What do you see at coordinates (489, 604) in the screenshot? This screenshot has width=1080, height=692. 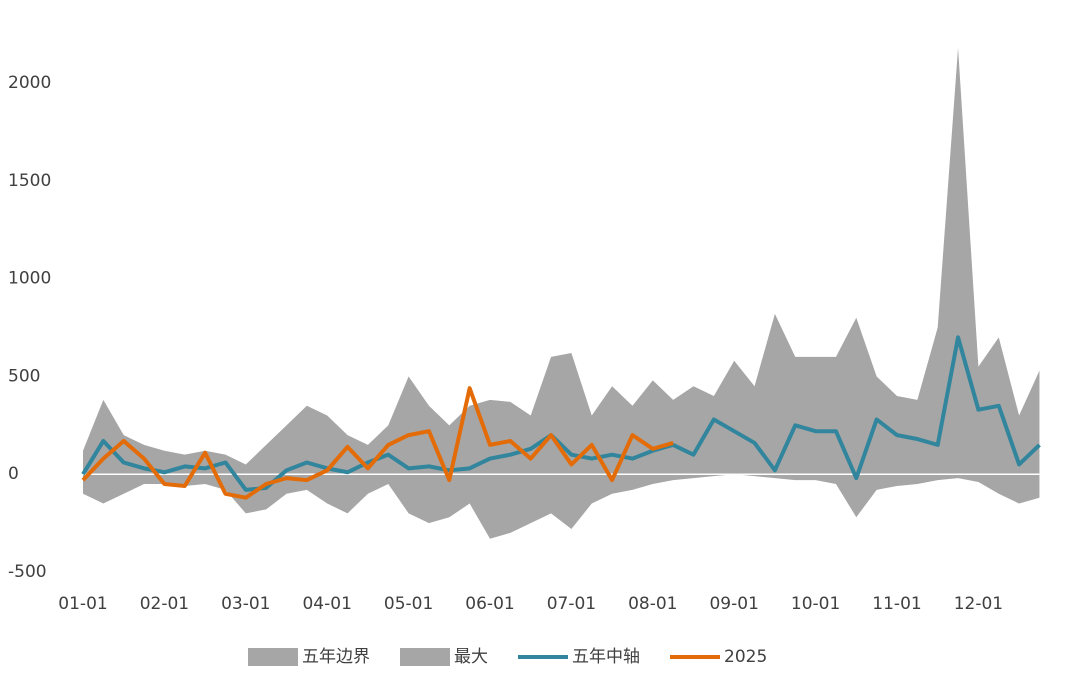 I see `x-tick-label: 06-01` at bounding box center [489, 604].